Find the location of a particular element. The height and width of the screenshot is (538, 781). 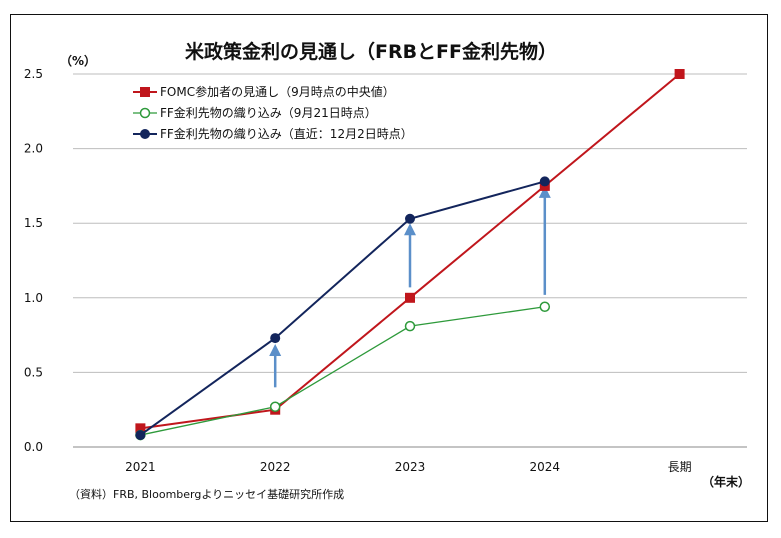

series-line is located at coordinates (342, 371).